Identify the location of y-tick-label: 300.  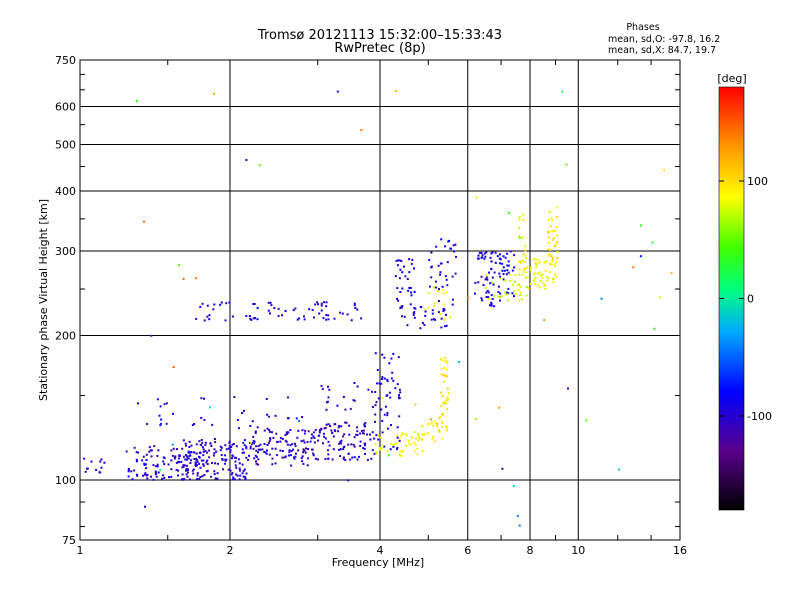
(65, 251).